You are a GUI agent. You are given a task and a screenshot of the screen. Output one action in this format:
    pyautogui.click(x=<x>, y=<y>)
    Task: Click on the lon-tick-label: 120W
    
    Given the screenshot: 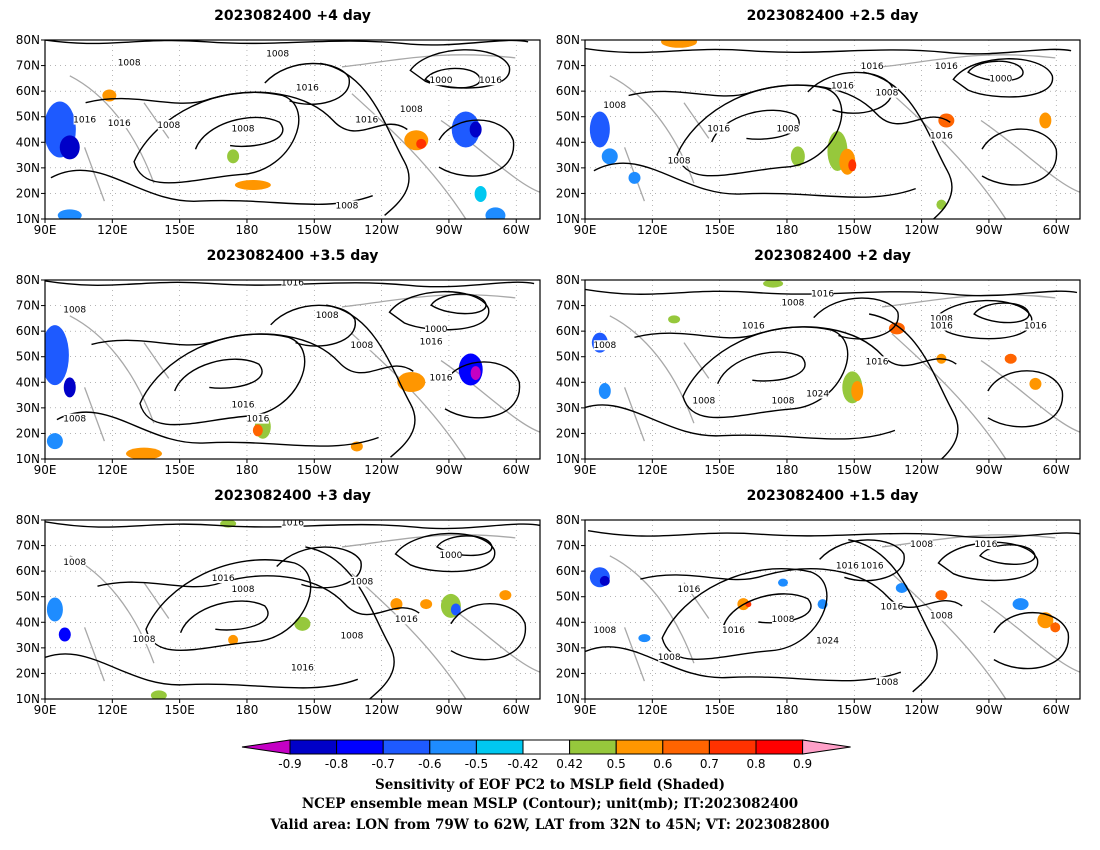 What is the action you would take?
    pyautogui.click(x=381, y=710)
    